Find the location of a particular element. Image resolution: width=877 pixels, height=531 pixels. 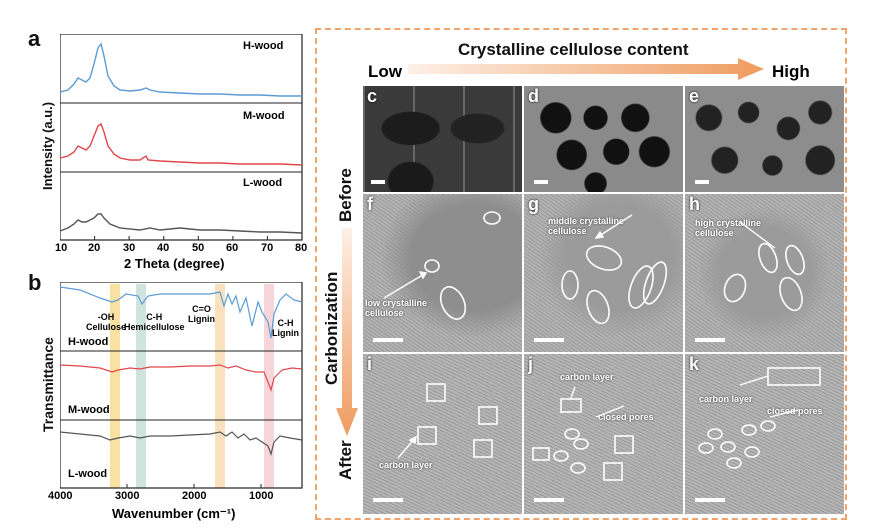

tem-image-f: f low crystalline cellulose is located at coordinates (442, 273).